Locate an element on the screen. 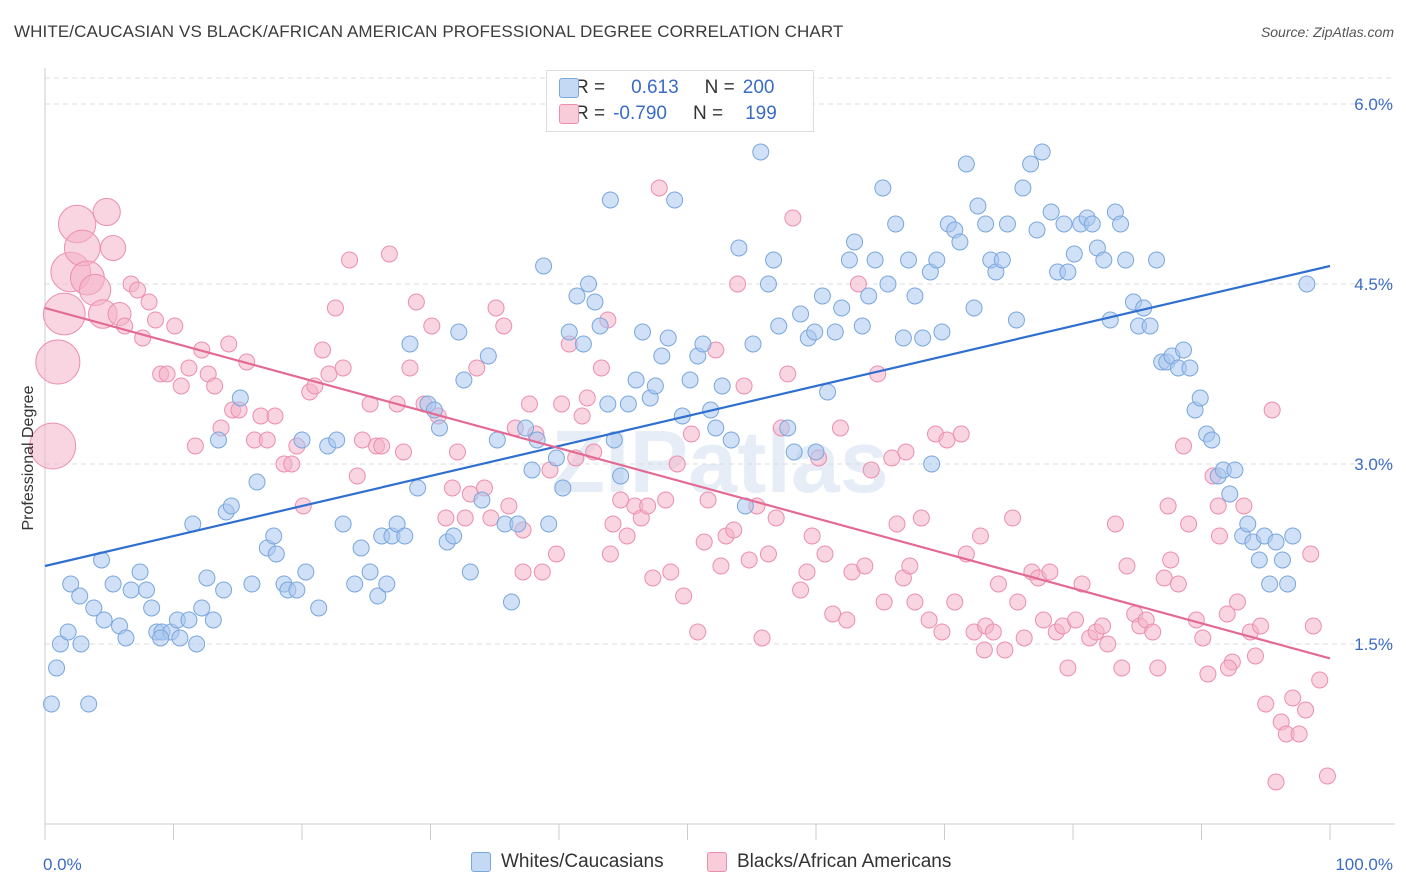 This screenshot has height=892, width=1406. r-value: -0.790 is located at coordinates (640, 113).